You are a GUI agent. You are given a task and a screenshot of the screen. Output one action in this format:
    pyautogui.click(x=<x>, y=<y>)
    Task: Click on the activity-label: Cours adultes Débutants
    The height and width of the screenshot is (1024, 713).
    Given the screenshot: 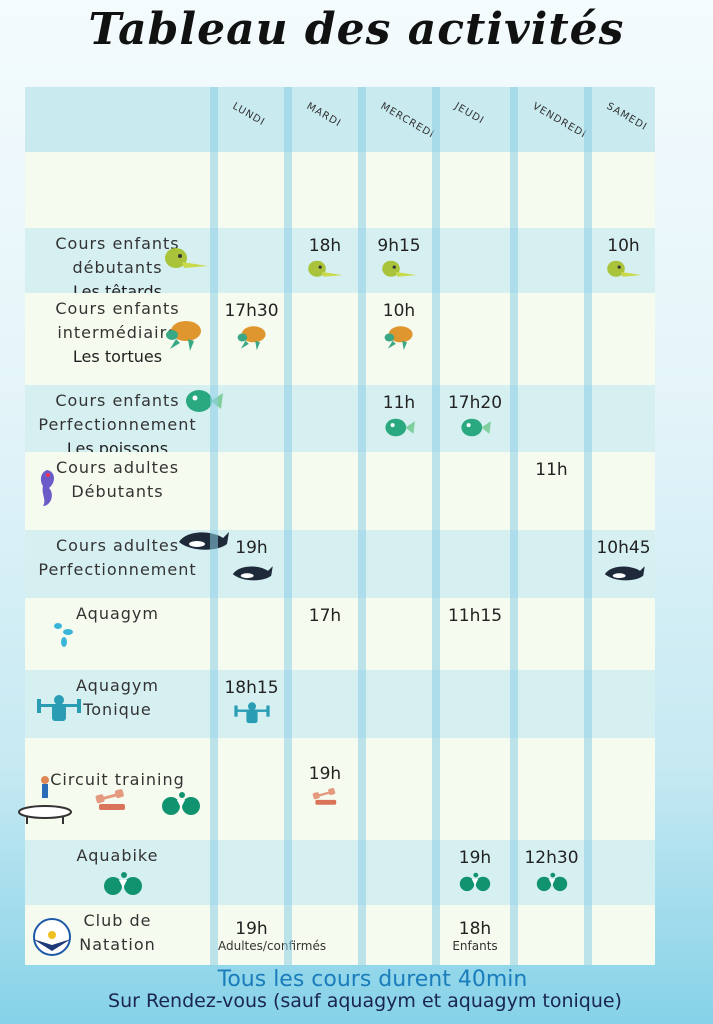 What is the action you would take?
    pyautogui.click(x=117, y=480)
    